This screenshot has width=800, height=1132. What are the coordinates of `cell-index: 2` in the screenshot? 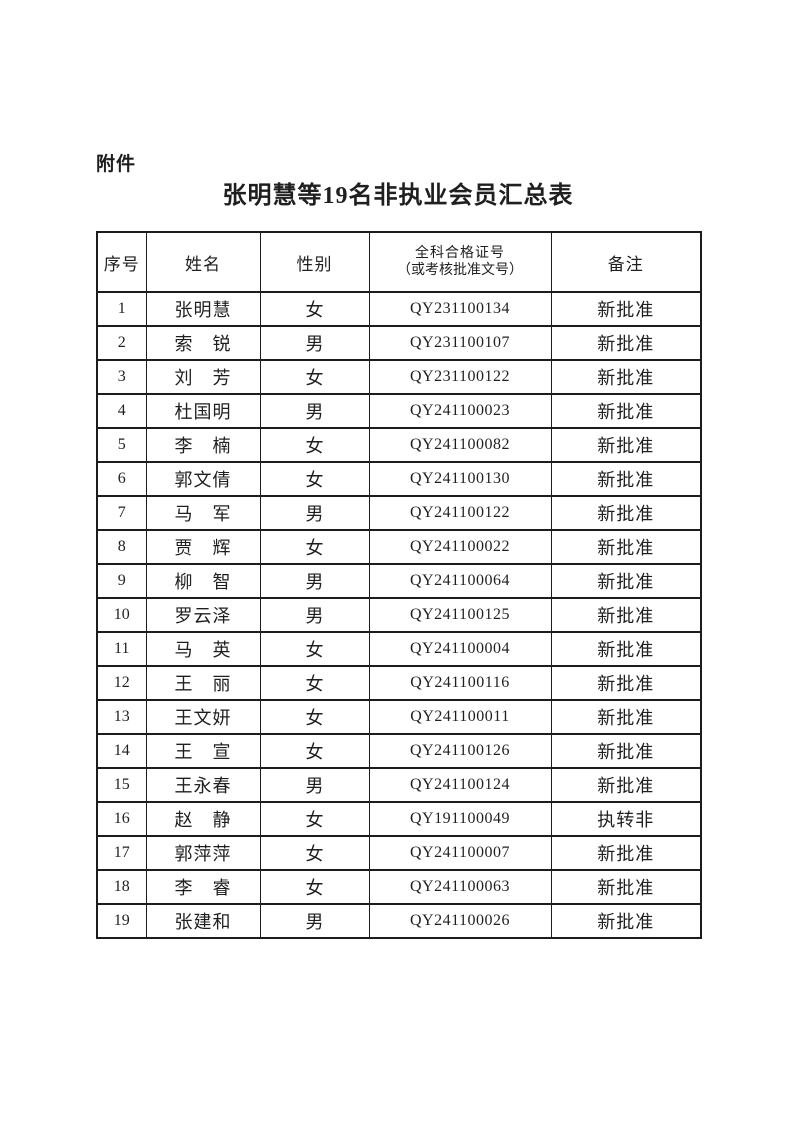 It's located at (121, 343).